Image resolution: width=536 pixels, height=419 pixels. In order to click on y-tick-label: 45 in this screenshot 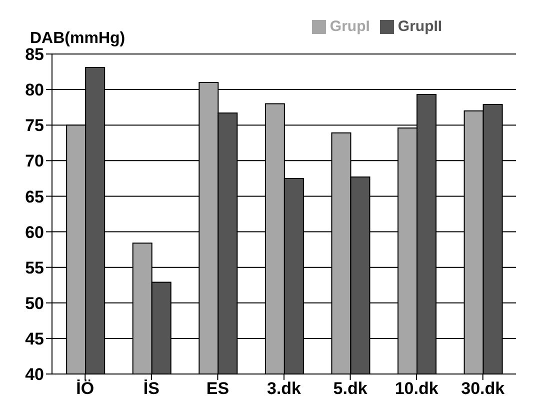, I will do `click(34, 338)`.